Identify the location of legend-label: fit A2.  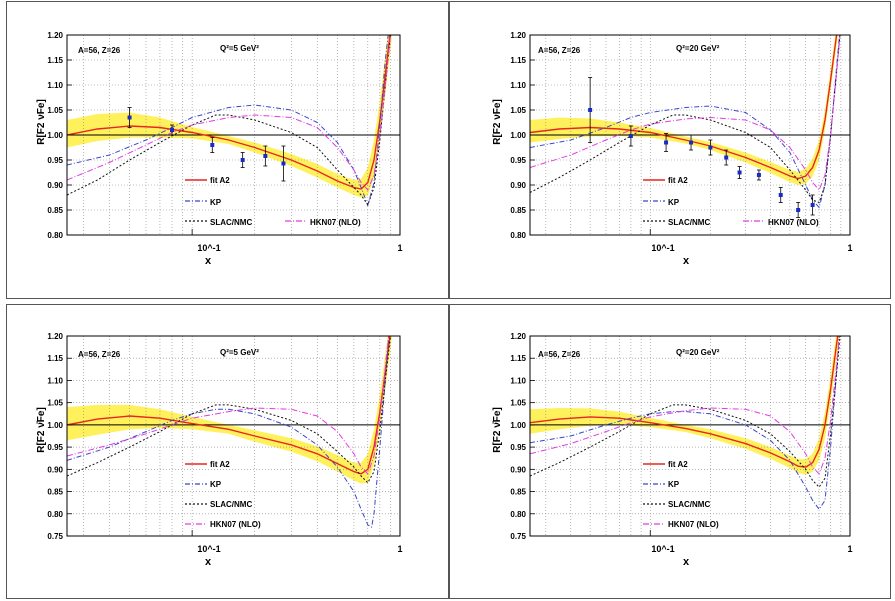
(678, 464).